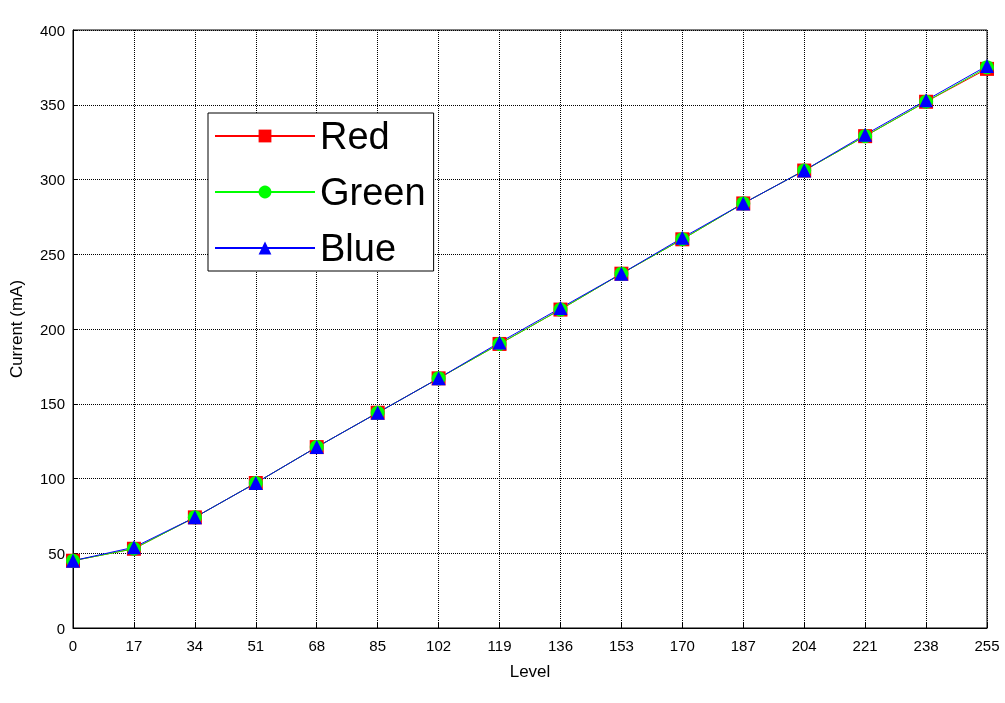 The width and height of the screenshot is (1005, 703). Describe the element at coordinates (16, 329) in the screenshot. I see `y-axis-title: Current (mA)` at that location.